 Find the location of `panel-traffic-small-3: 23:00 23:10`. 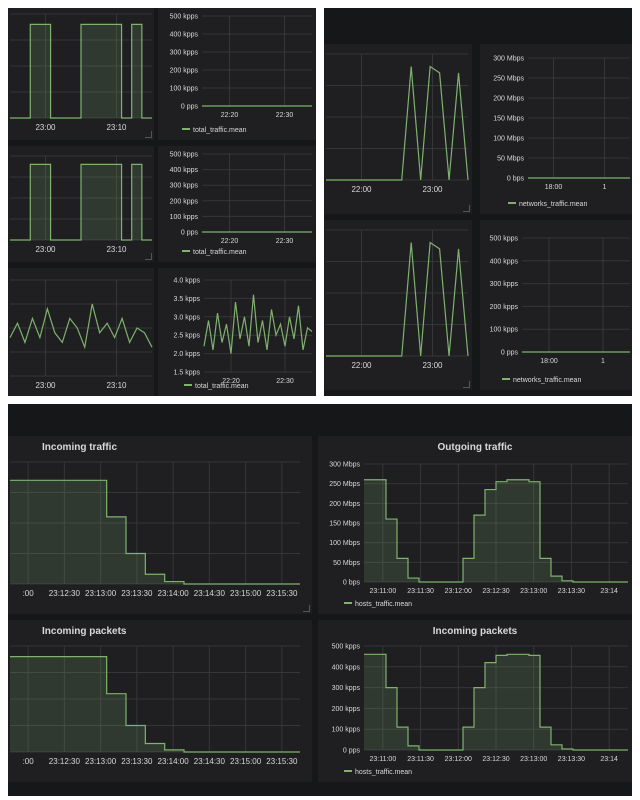

panel-traffic-small-3: 23:00 23:10 is located at coordinates (81, 332).